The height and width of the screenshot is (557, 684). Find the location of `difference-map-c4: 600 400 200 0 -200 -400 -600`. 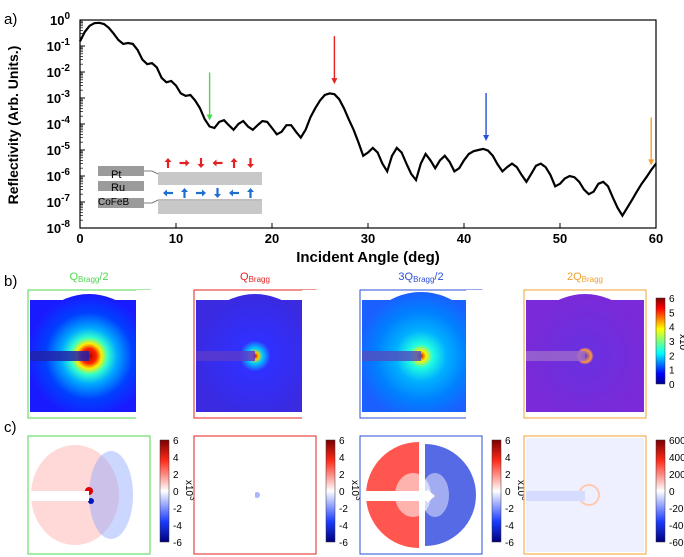

difference-map-c4: 600 400 200 0 -200 -400 -600 is located at coordinates (604, 495).